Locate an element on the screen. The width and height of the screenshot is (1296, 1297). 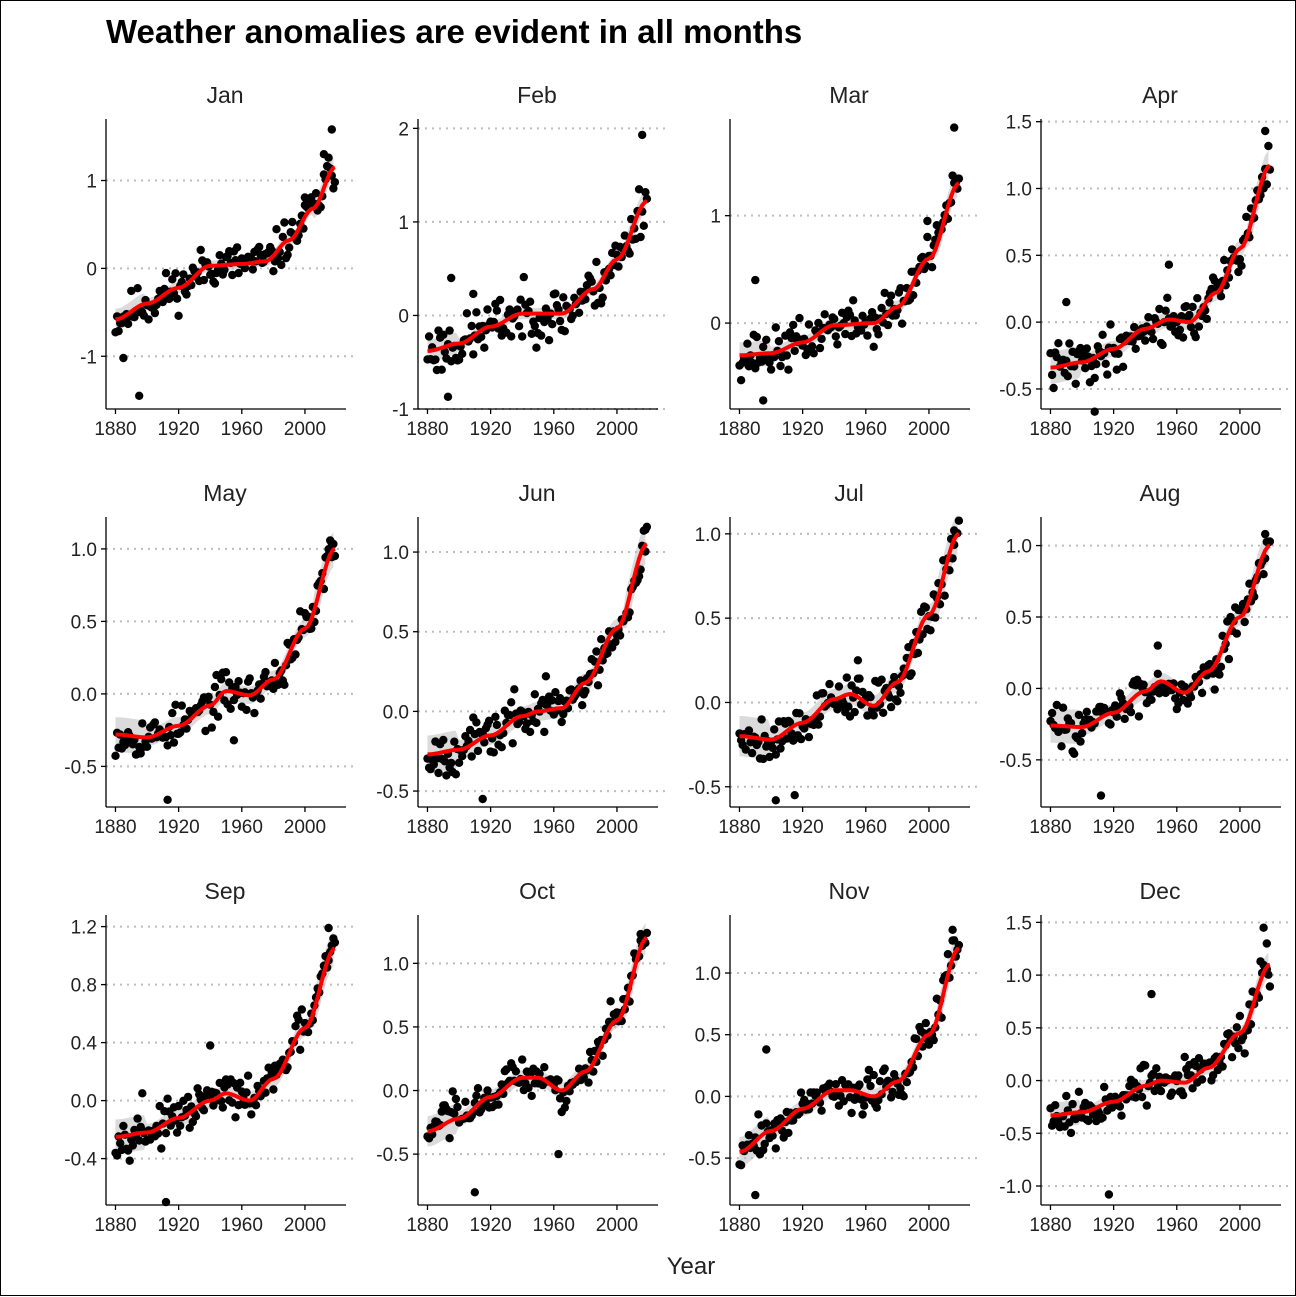
y-tick-label: 1.0 is located at coordinates (1019, 189).